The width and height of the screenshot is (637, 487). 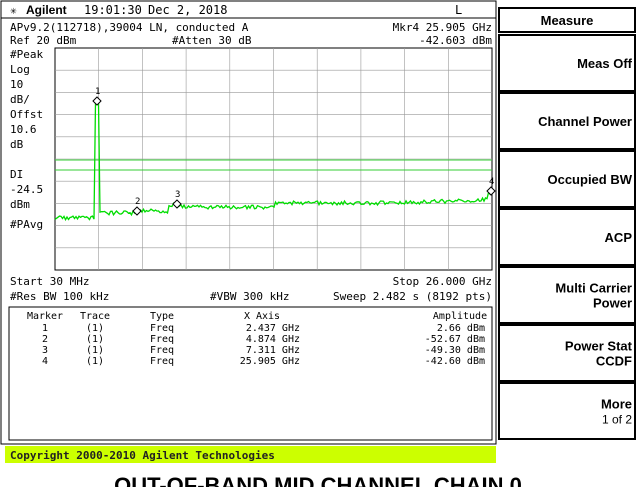 What do you see at coordinates (458, 10) in the screenshot?
I see `indicator: L` at bounding box center [458, 10].